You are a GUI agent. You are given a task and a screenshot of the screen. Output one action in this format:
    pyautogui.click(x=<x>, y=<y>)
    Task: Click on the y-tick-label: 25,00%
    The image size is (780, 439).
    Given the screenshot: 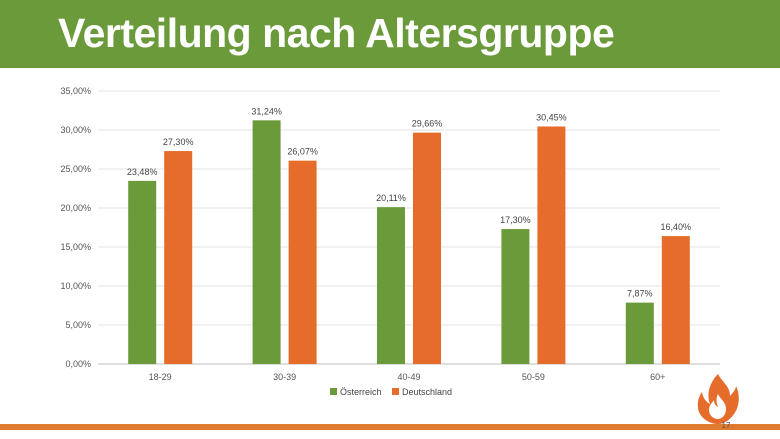 What is the action you would take?
    pyautogui.click(x=75, y=169)
    